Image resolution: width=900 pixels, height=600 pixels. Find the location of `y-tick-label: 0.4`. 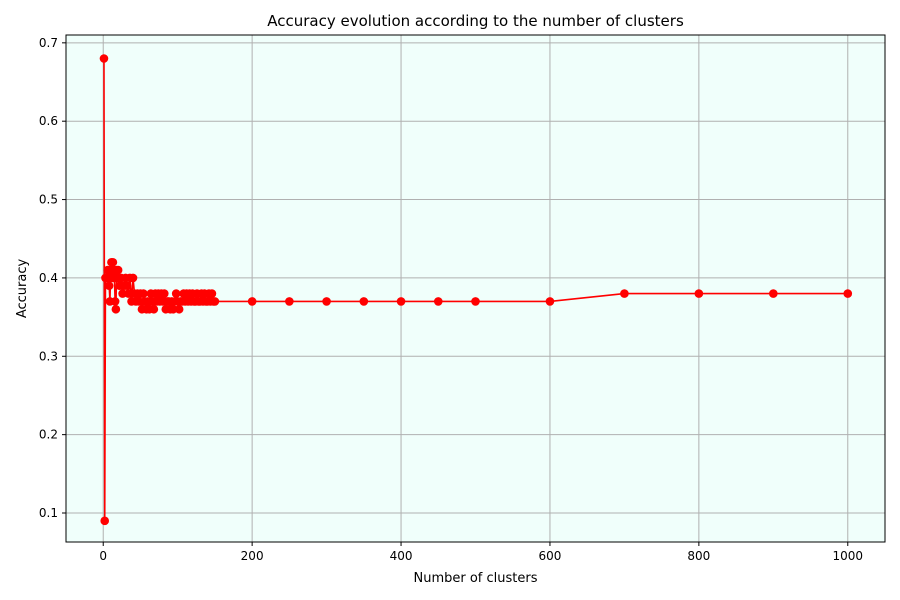

y-tick-label: 0.4 is located at coordinates (48, 278).